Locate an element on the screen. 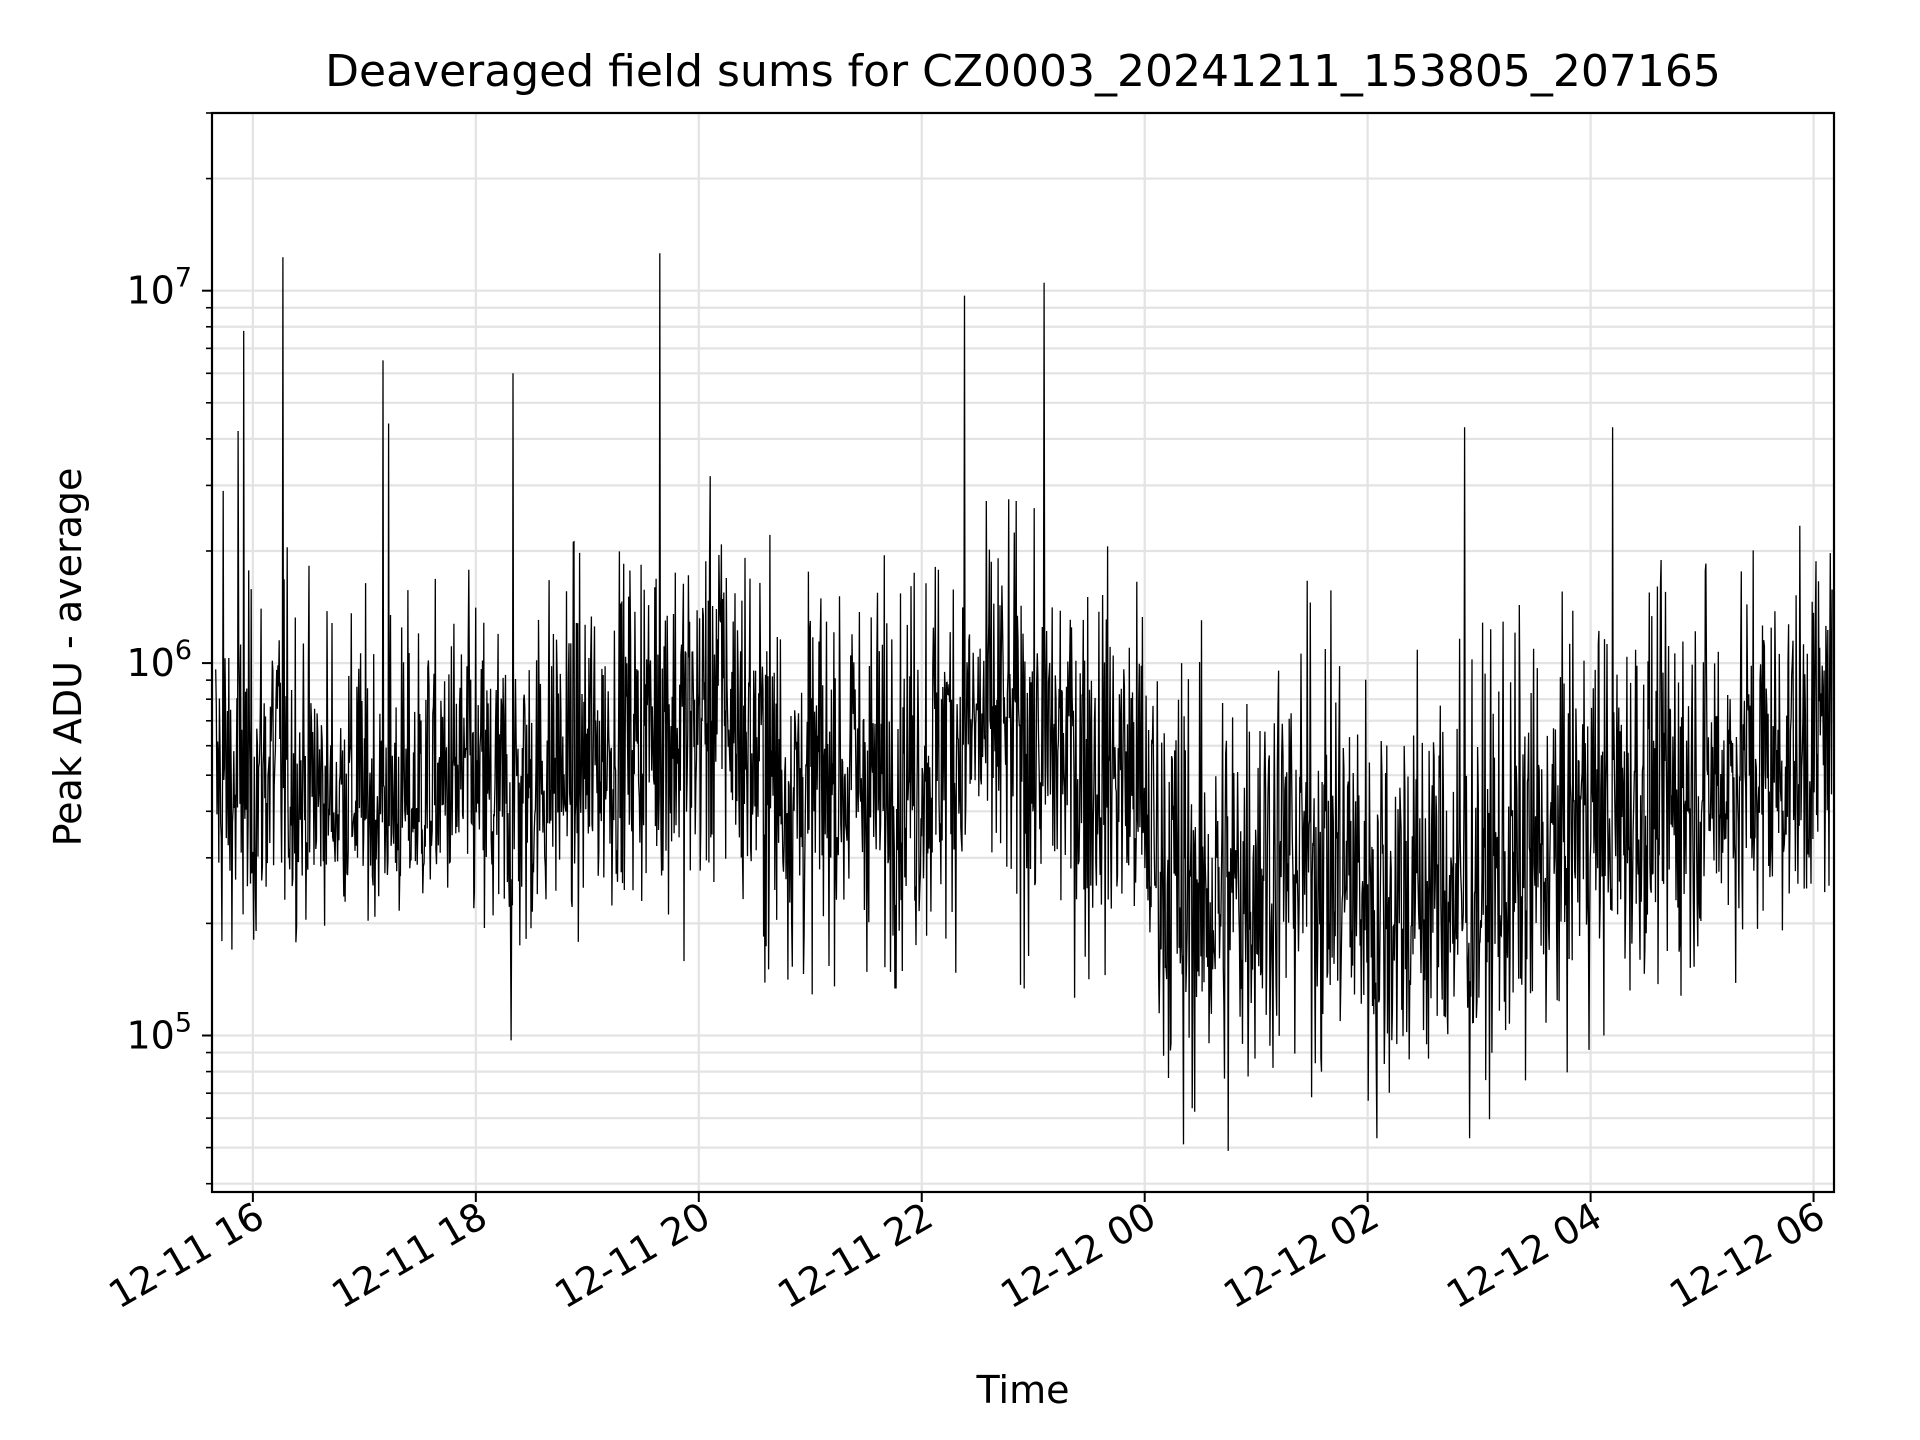 The image size is (1920, 1440). y-tick-label: 10⁶ is located at coordinates (159, 660).